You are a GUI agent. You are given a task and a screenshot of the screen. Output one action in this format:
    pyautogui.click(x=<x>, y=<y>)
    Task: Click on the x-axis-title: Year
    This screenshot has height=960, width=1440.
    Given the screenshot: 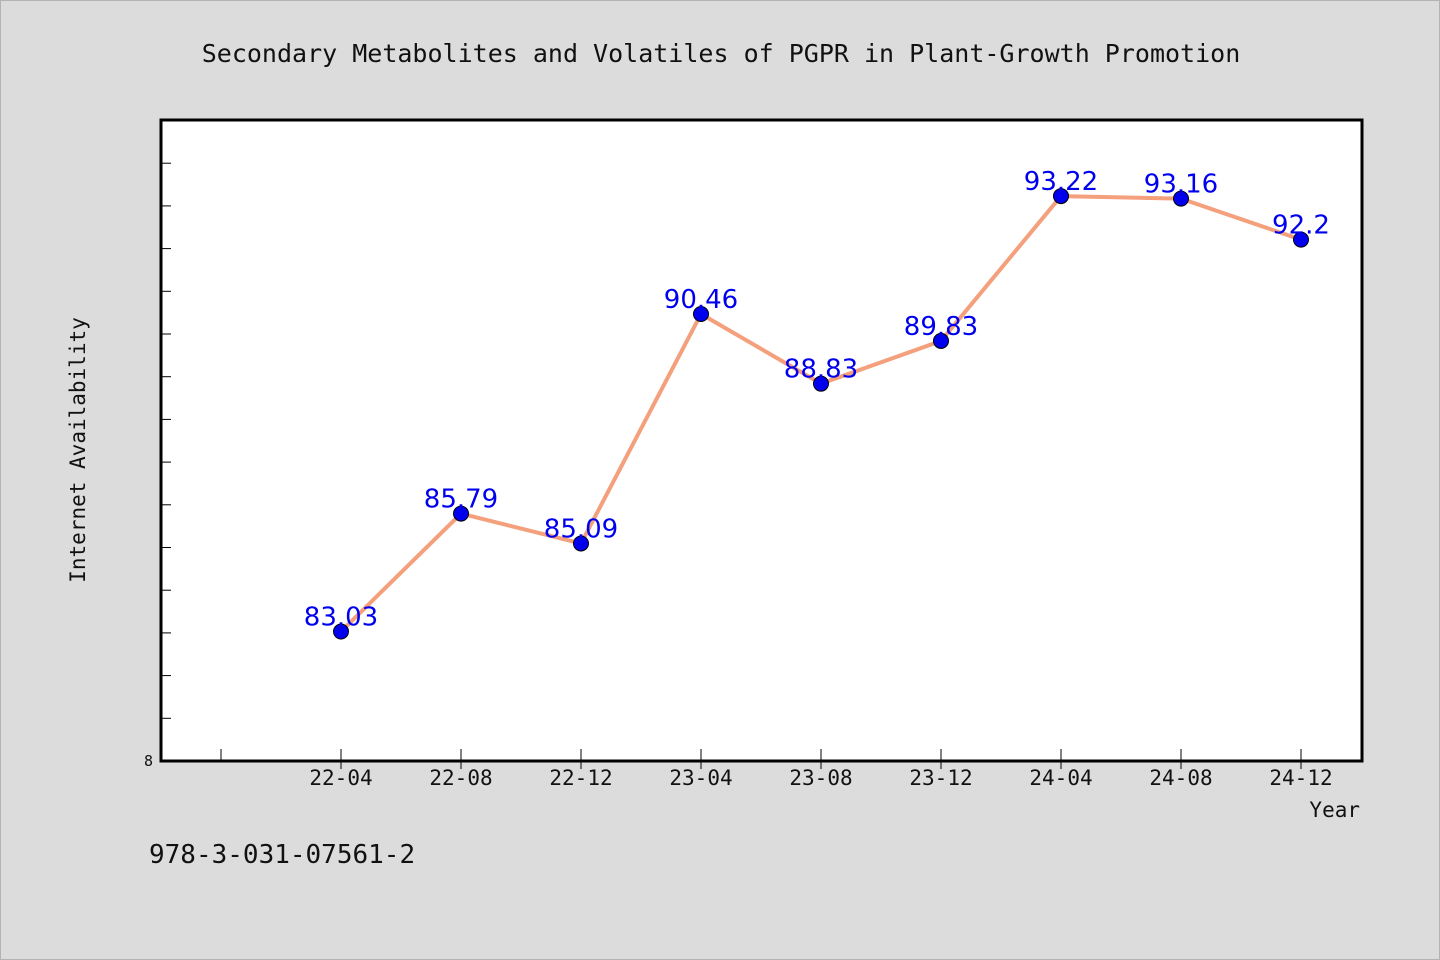 What is the action you would take?
    pyautogui.click(x=1334, y=810)
    